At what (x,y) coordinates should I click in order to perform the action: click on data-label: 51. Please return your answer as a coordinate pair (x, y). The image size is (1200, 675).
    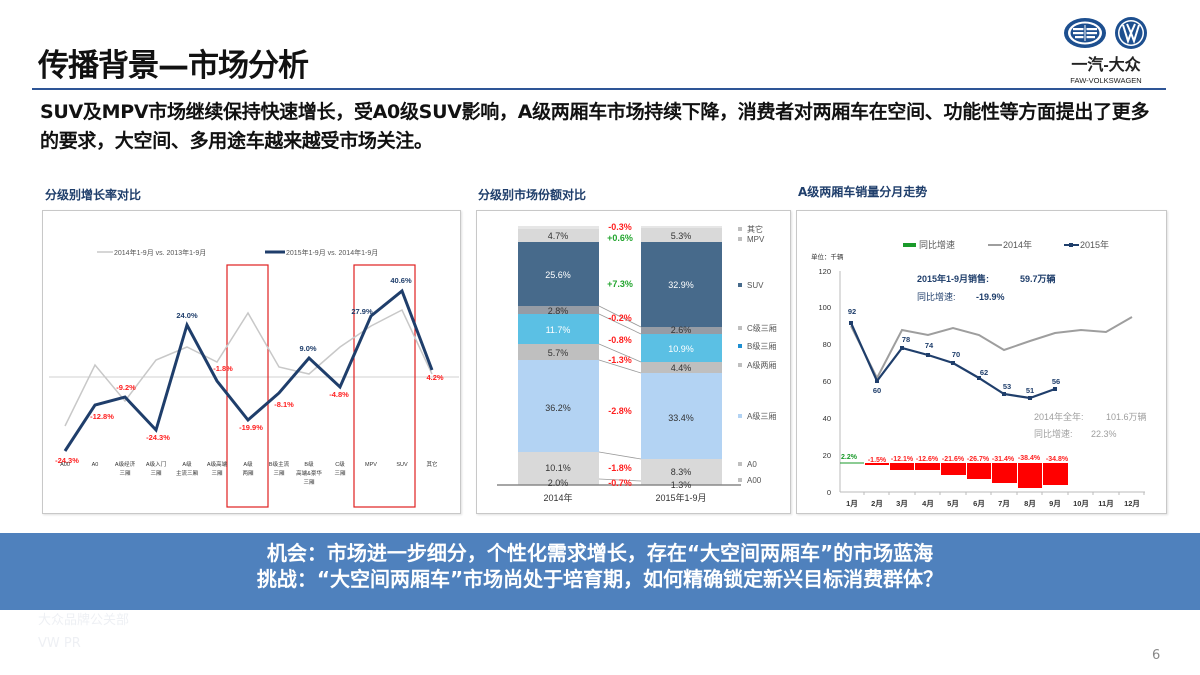
    Looking at the image, I should click on (1030, 390).